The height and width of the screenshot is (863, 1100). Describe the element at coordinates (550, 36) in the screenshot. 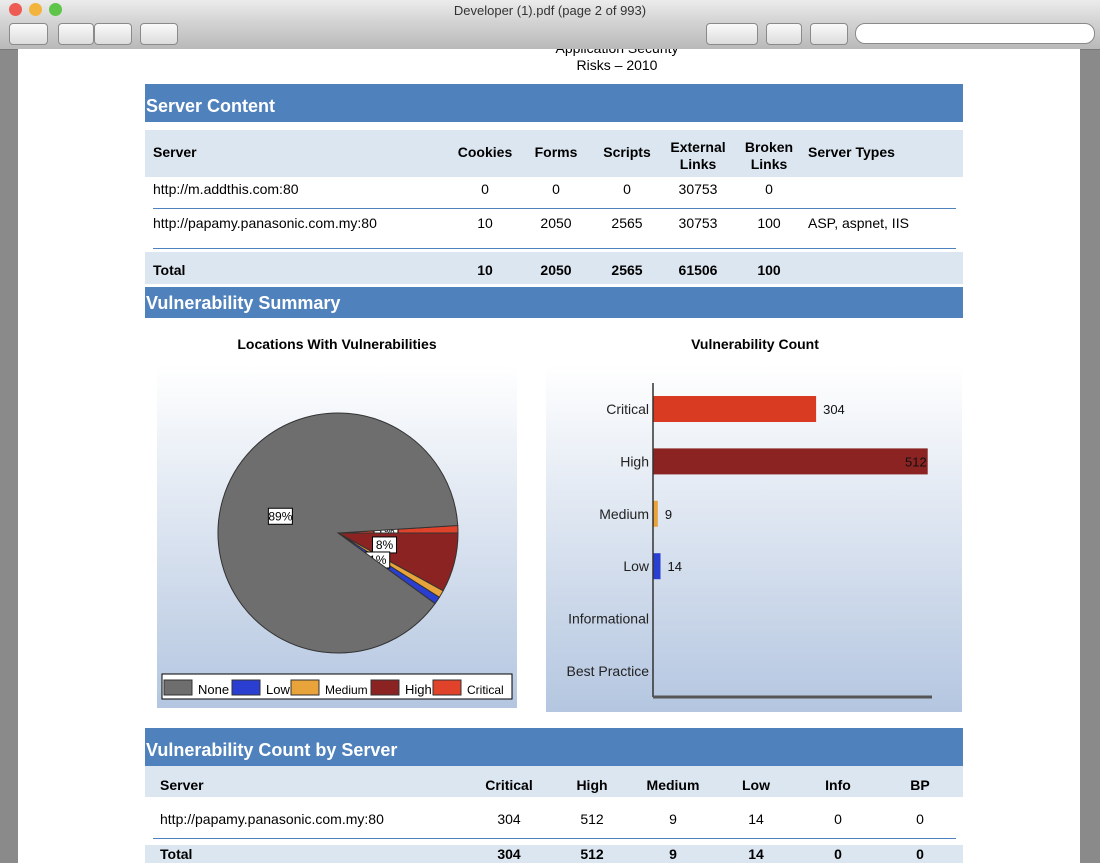

I see `toolbar` at that location.